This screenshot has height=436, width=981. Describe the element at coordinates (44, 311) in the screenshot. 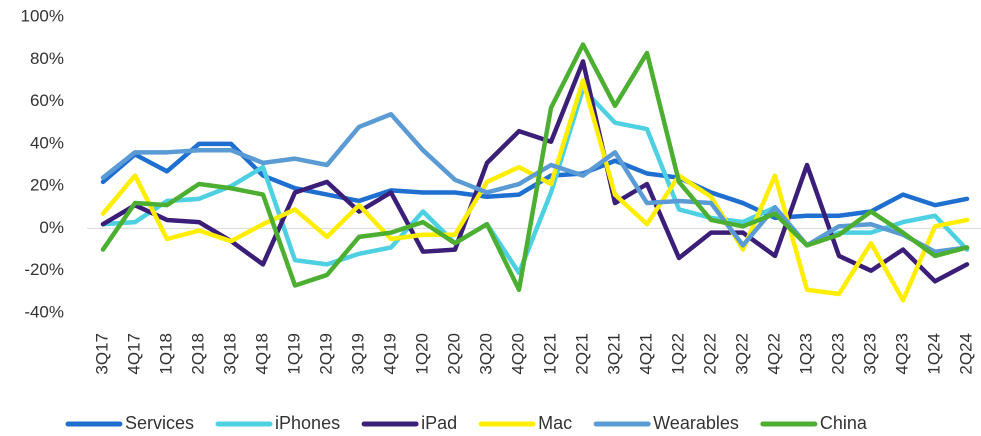

I see `y-tick-label: -40%` at that location.